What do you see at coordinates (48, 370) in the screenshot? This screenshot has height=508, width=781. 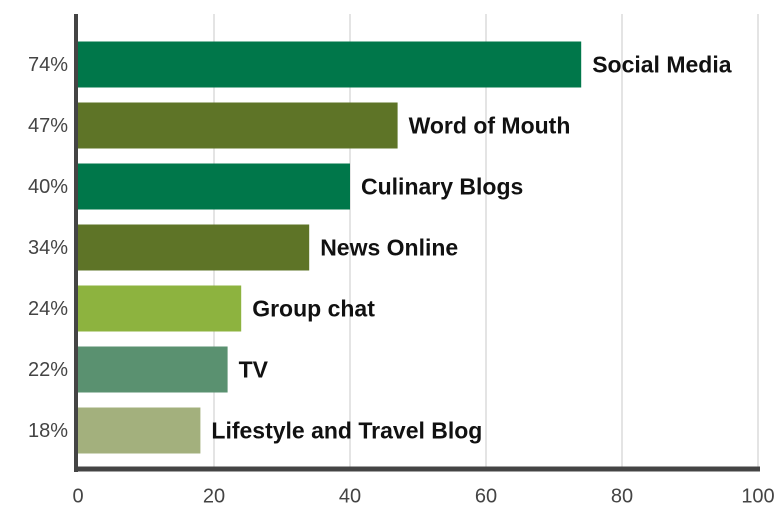 I see `value-label: 22%` at bounding box center [48, 370].